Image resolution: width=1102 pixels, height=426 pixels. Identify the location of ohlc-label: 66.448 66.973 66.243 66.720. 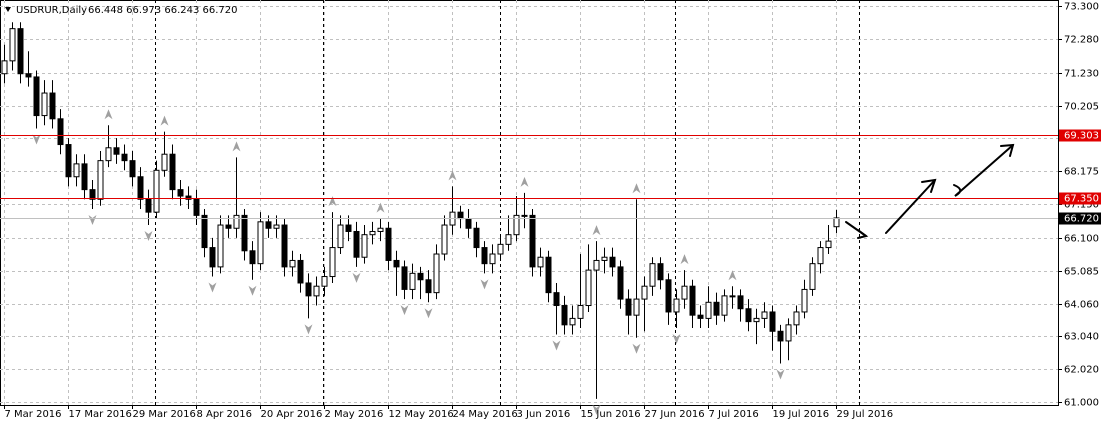
(163, 10).